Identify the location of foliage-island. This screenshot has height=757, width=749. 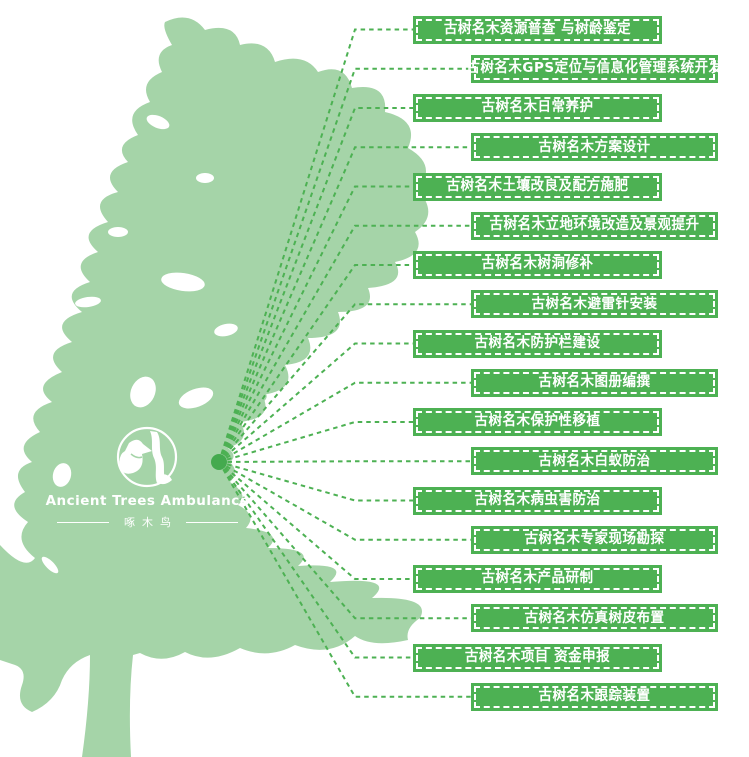
(290, 225).